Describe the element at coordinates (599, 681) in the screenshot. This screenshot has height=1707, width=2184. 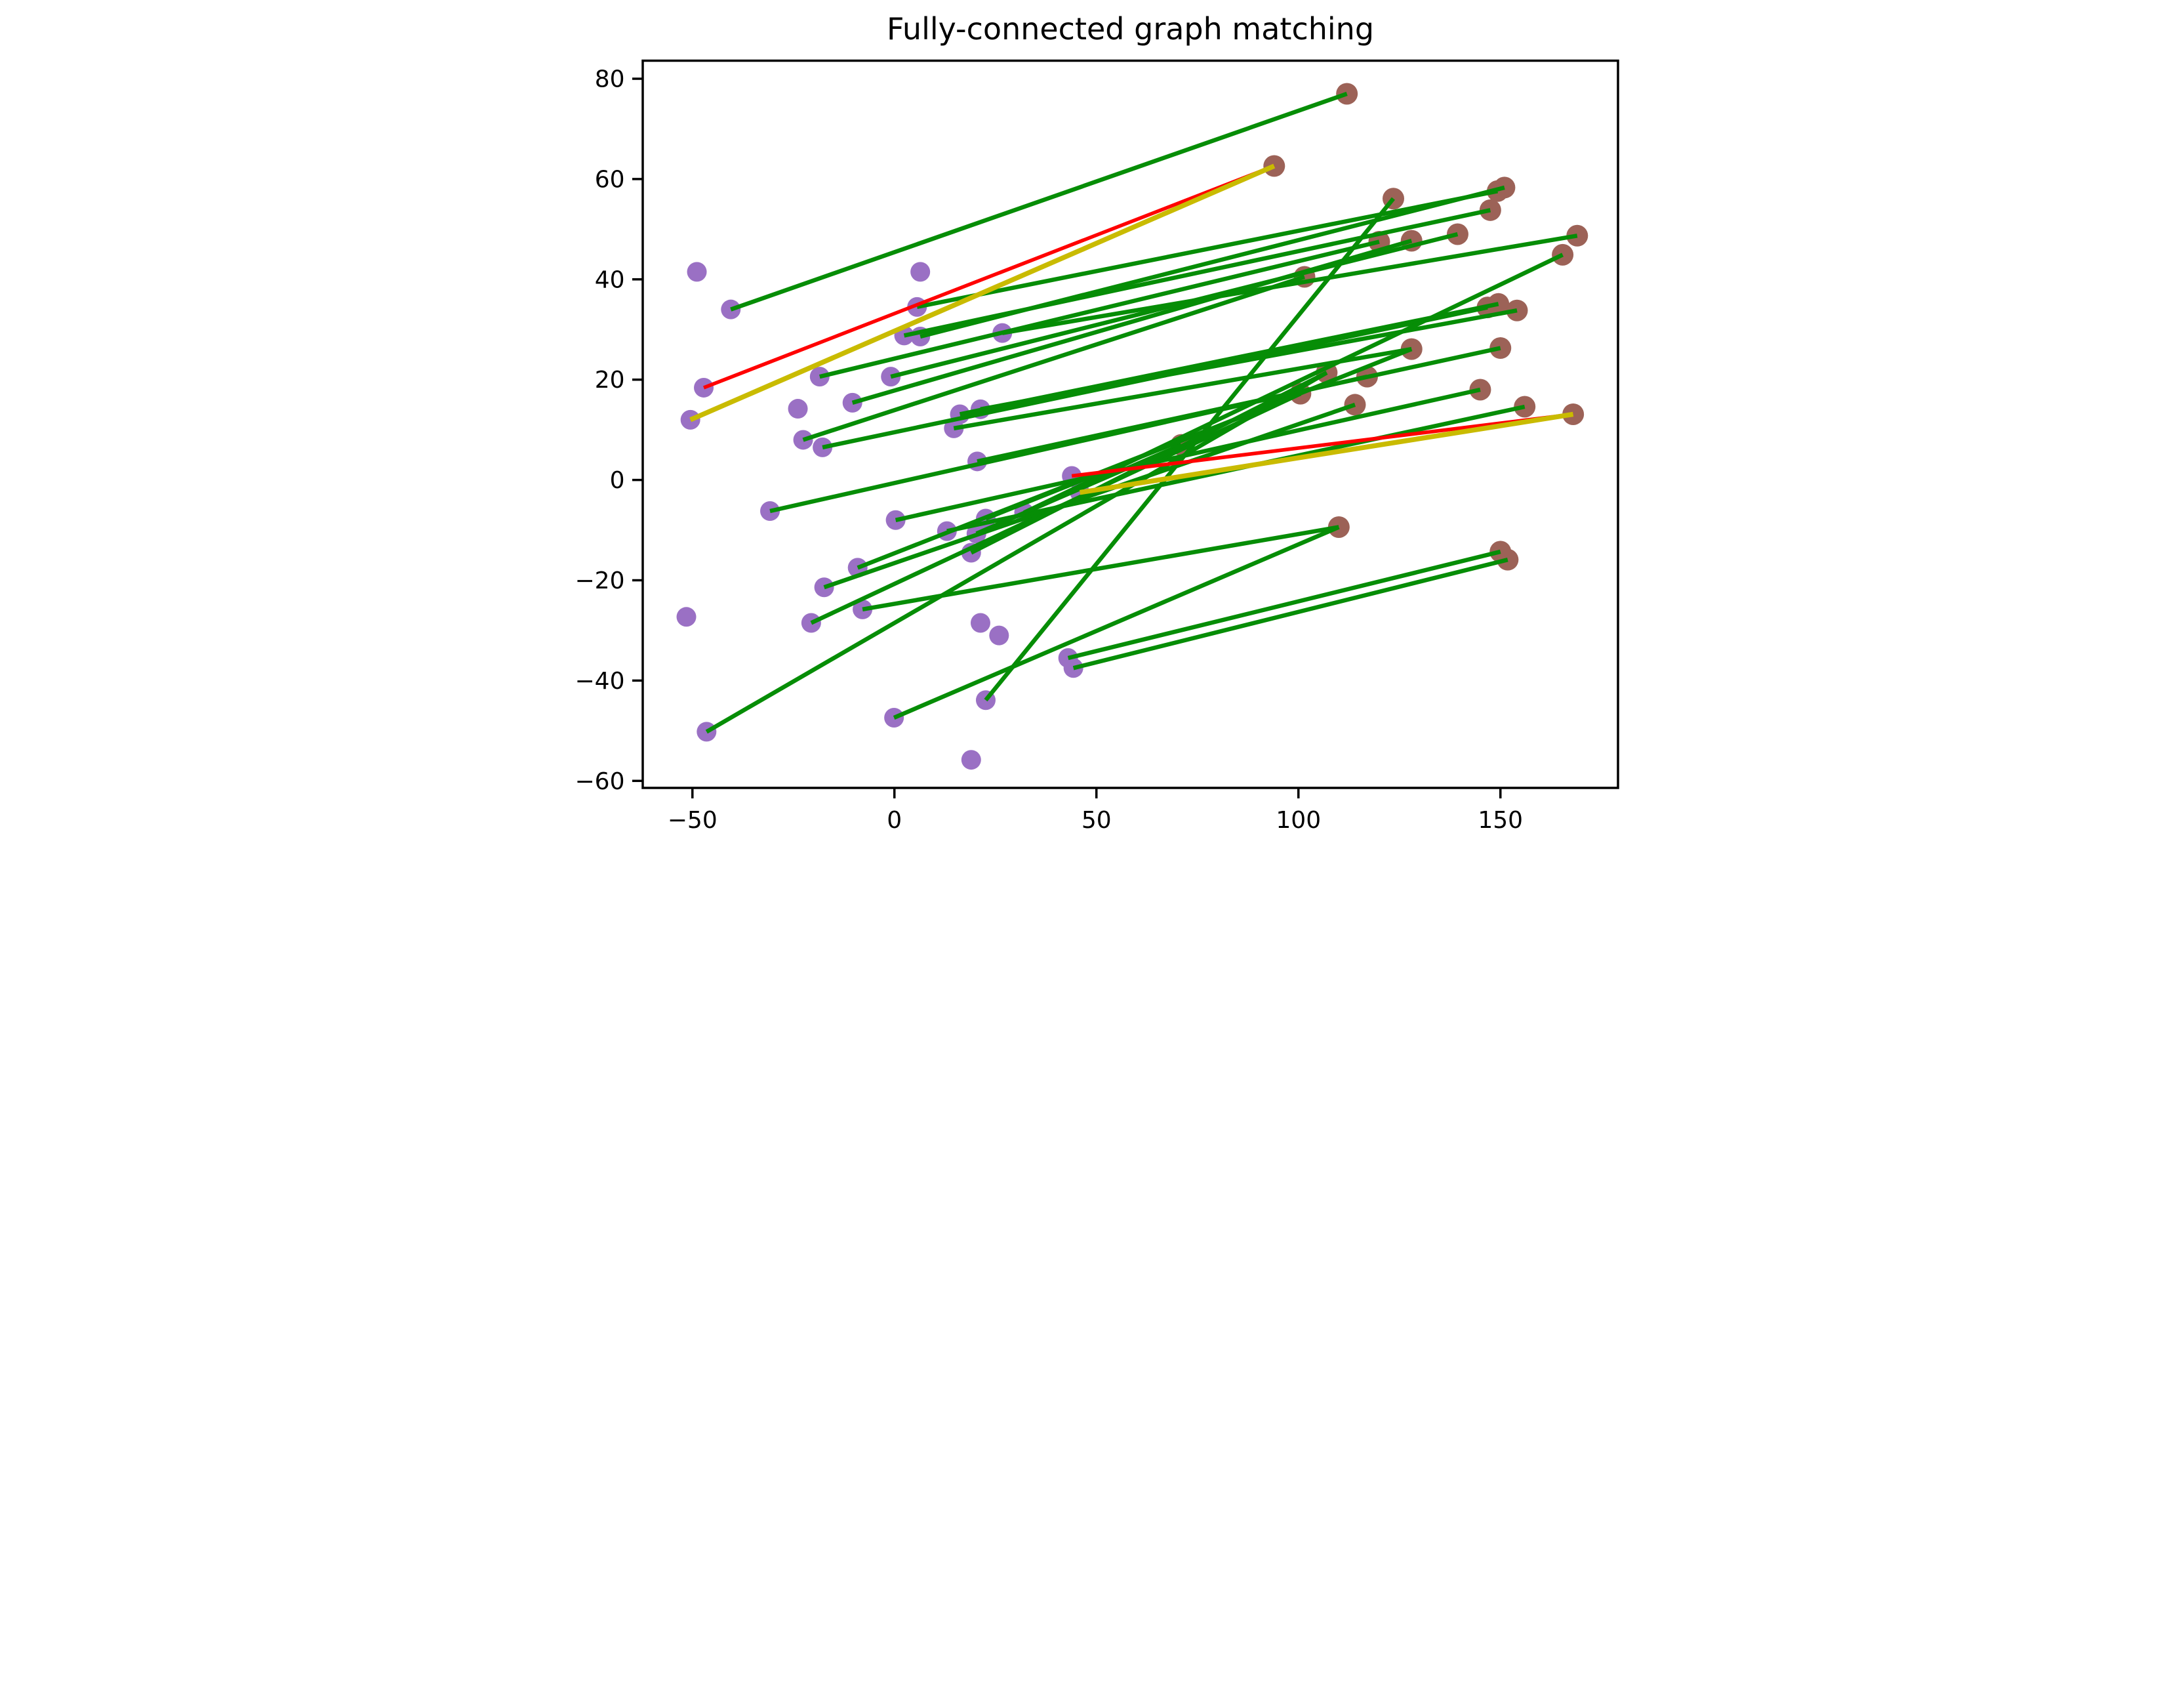
I see `y-tick-label: −40` at that location.